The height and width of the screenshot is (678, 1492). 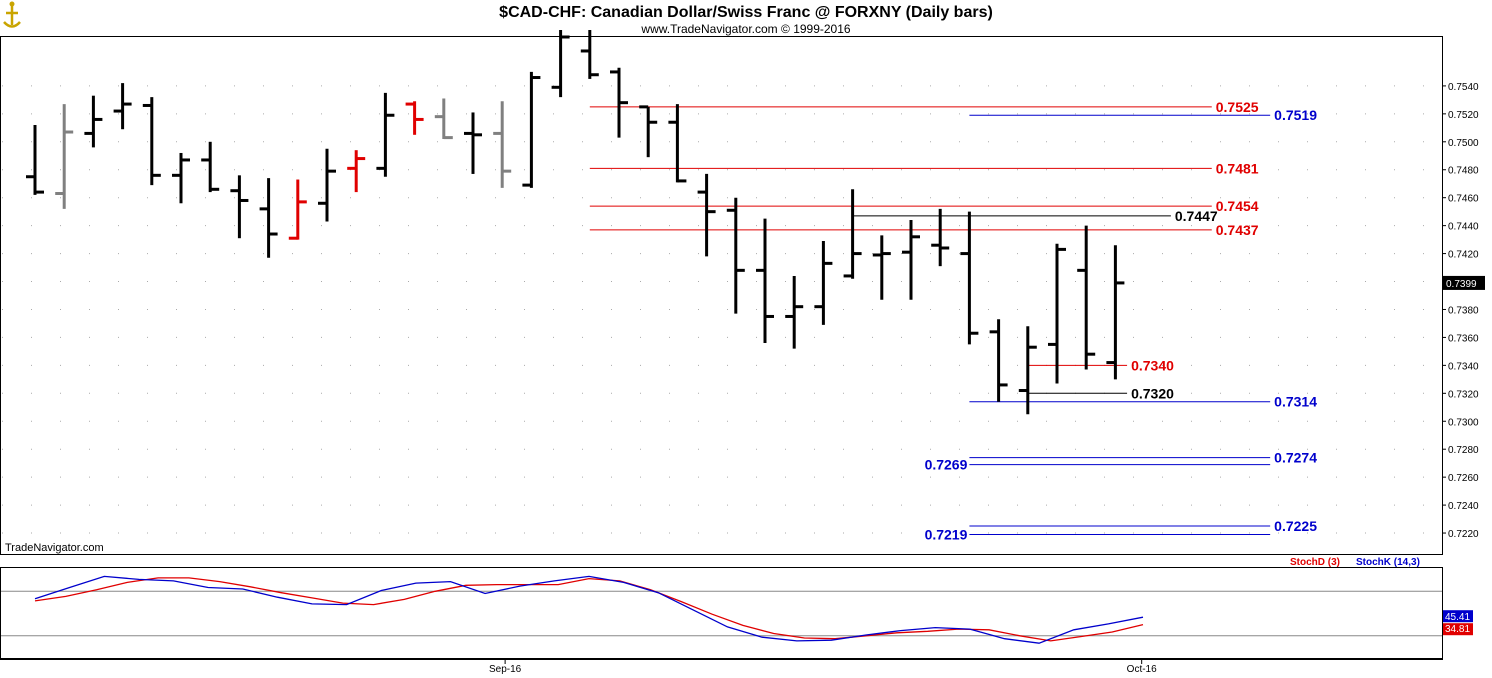 I want to click on price-tick-label: 0.7340, so click(x=1463, y=366).